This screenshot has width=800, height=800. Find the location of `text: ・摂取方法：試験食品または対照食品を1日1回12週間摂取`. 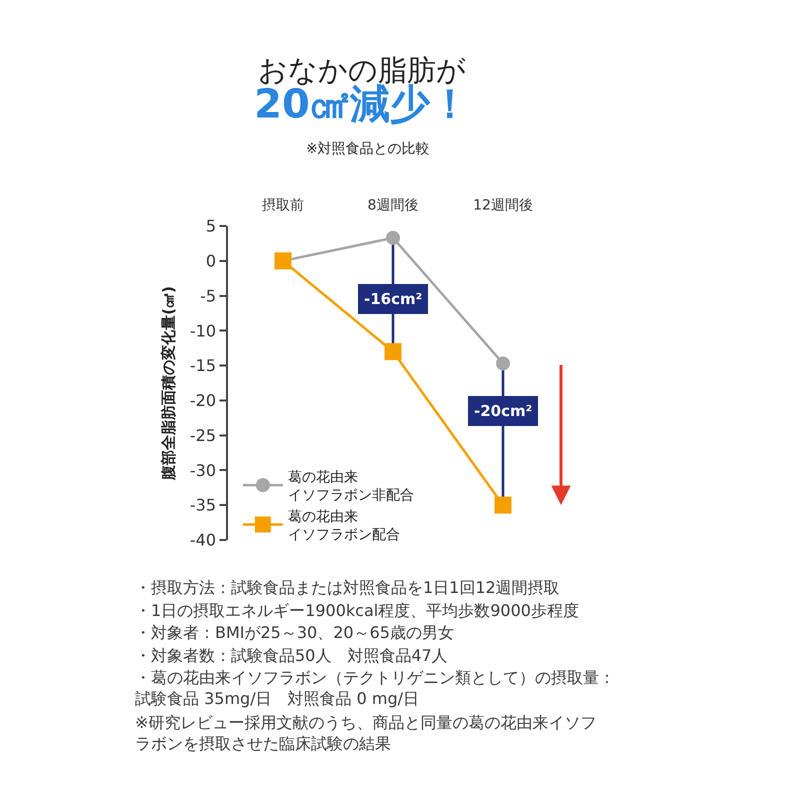

text: ・摂取方法：試験食品または対照食品を1日1回12週間摂取 is located at coordinates (347, 587).